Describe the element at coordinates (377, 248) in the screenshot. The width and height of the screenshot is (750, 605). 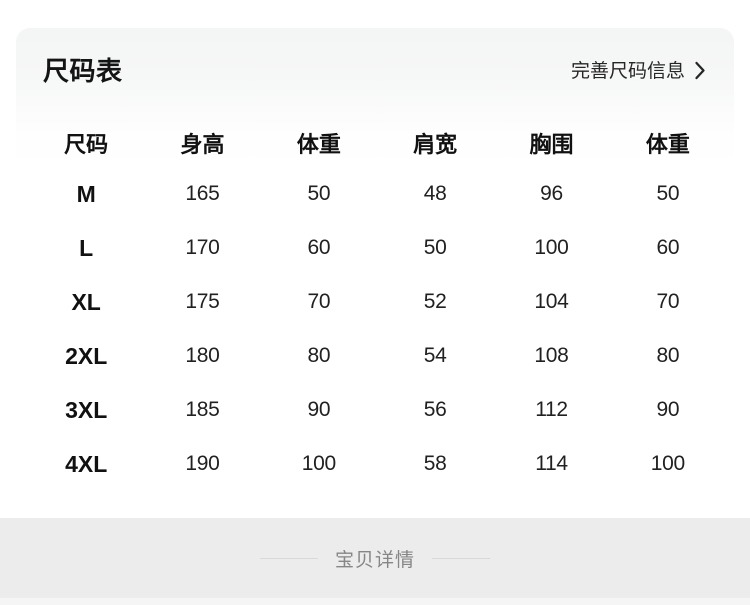
I see `table-row: L 170 60 50 100 60` at that location.